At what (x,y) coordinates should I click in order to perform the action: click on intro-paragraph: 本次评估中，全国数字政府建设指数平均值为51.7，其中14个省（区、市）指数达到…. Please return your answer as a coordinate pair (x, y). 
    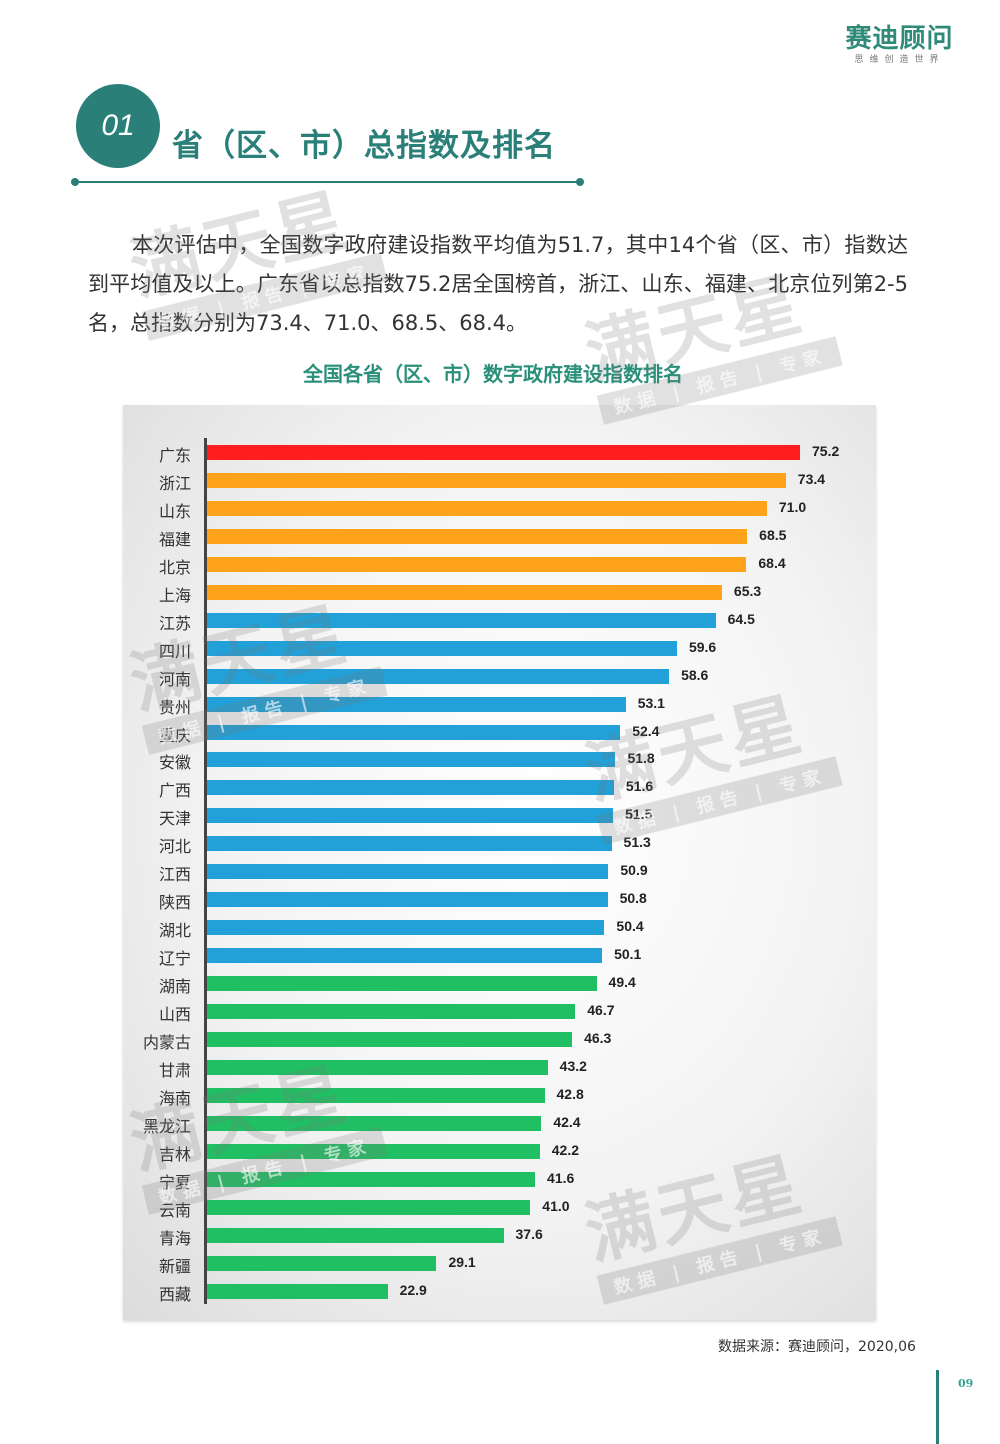
    Looking at the image, I should click on (498, 284).